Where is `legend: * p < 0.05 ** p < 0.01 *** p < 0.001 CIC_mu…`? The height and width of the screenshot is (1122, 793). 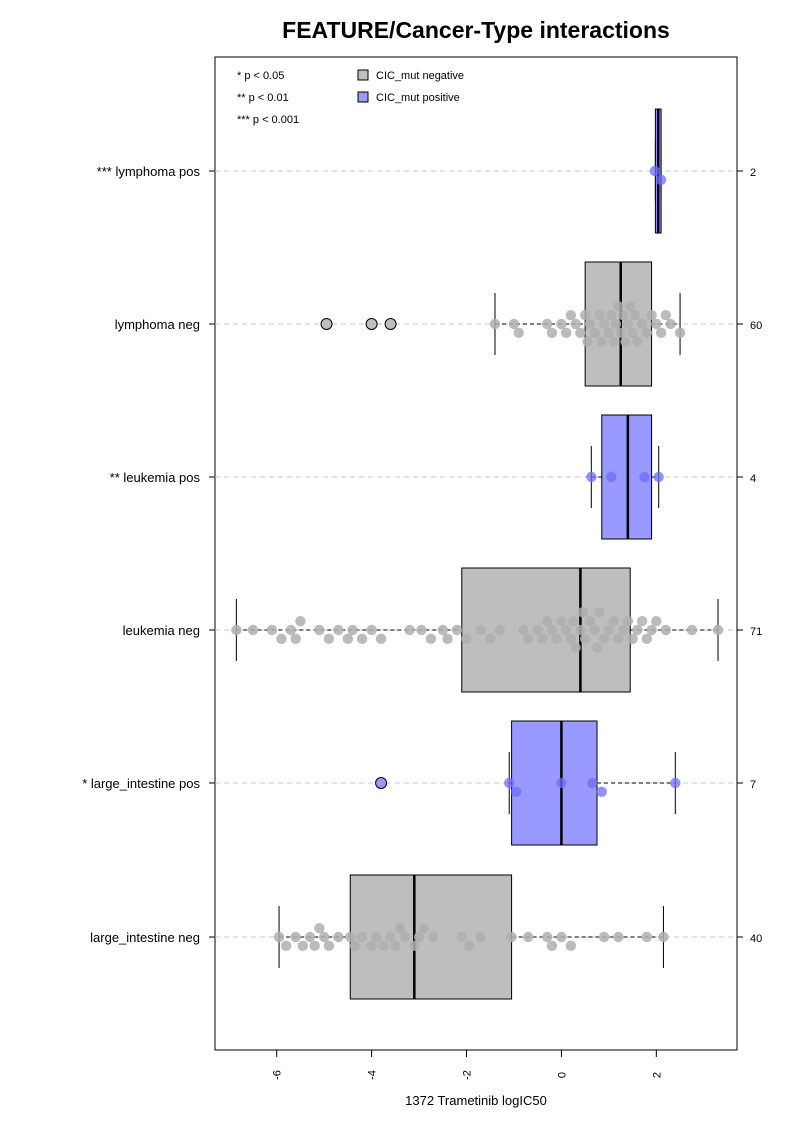 legend: * p < 0.05 ** p < 0.01 *** p < 0.001 CIC_mu… is located at coordinates (350, 97).